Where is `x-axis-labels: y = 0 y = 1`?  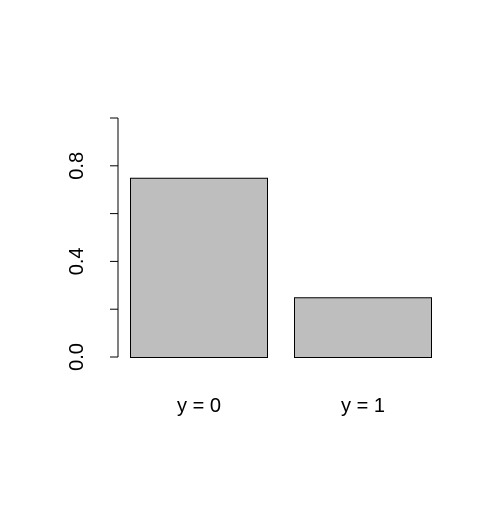 x-axis-labels: y = 0 y = 1 is located at coordinates (281, 406).